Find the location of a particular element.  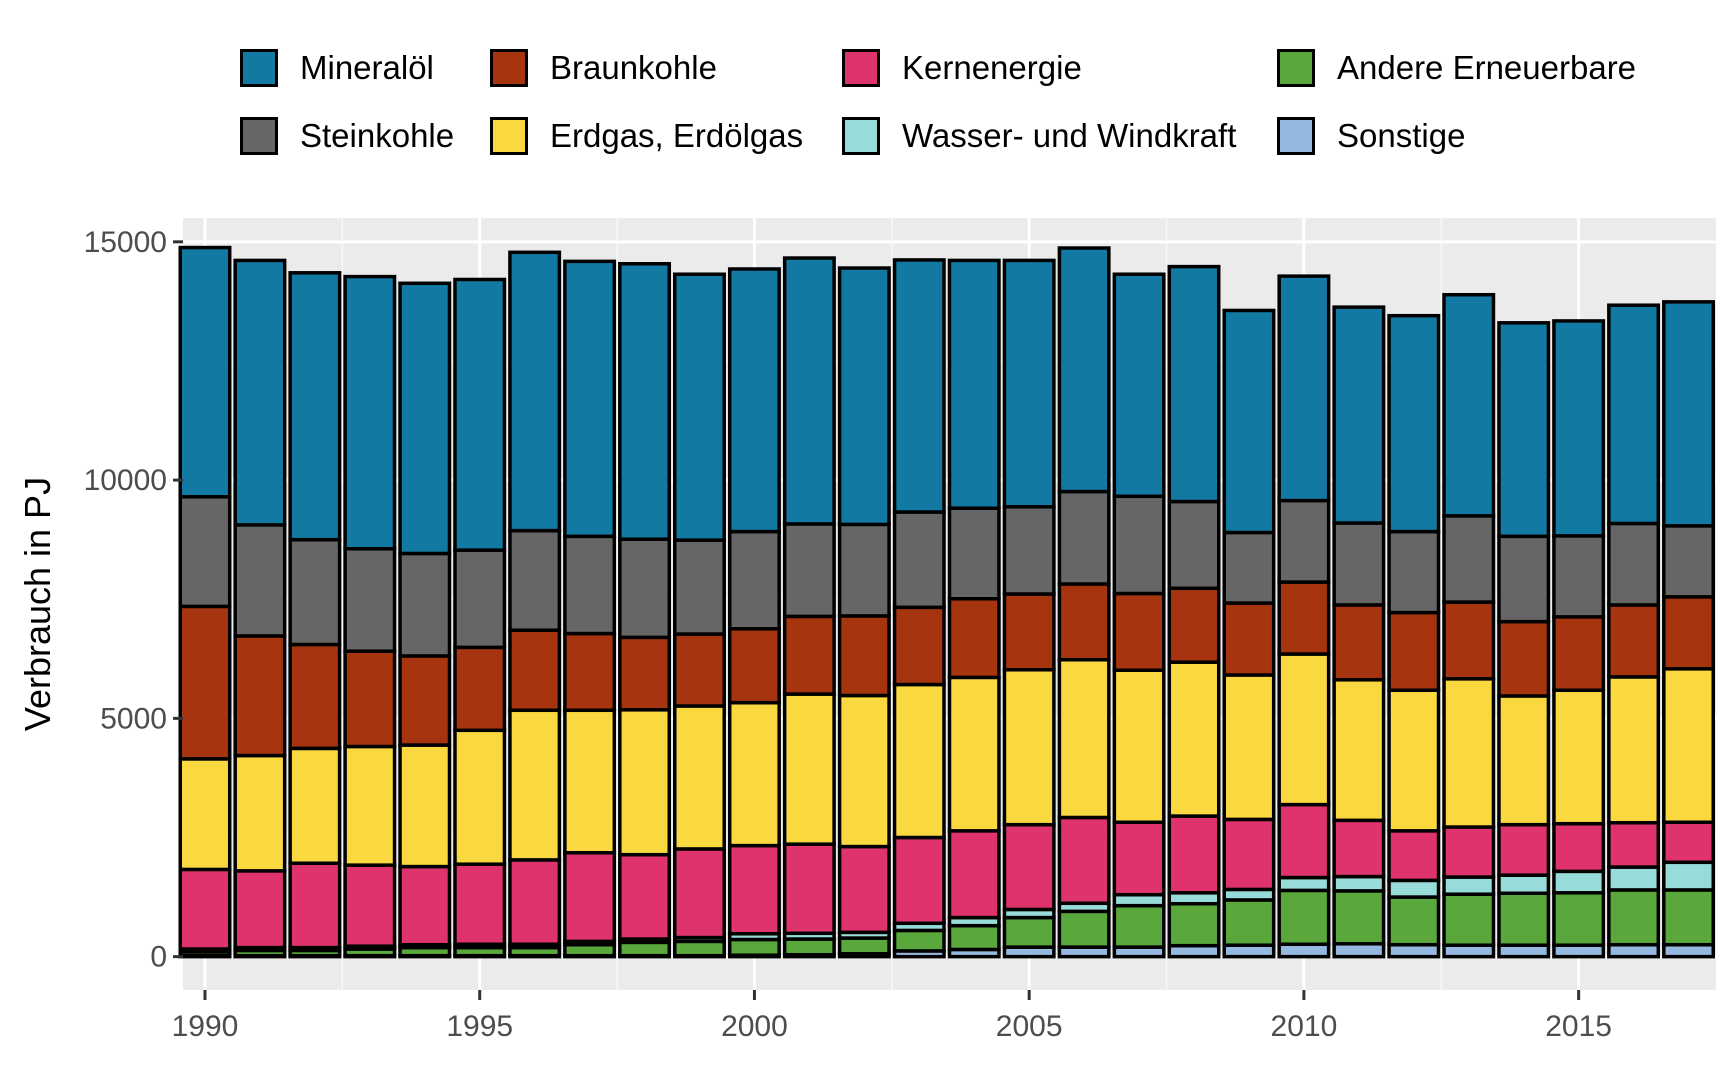

legend-label-sonstige: Sonstige is located at coordinates (1401, 135).